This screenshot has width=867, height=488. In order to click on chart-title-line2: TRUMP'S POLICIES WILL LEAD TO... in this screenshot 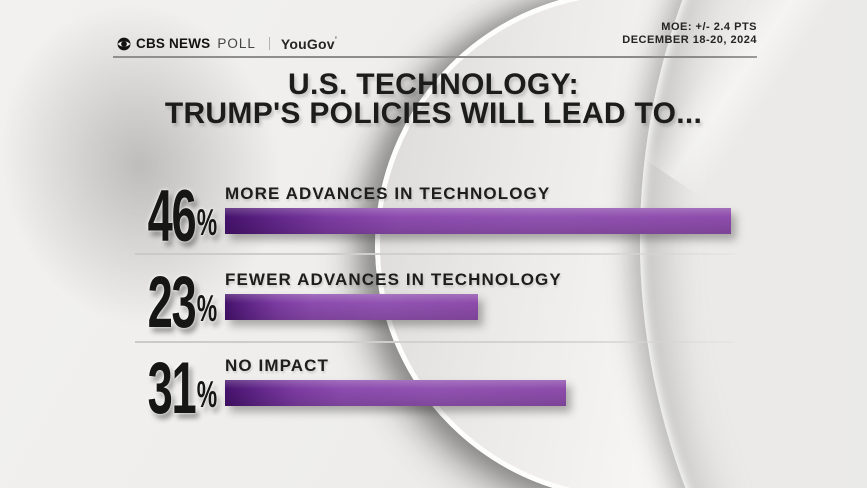, I will do `click(433, 113)`.